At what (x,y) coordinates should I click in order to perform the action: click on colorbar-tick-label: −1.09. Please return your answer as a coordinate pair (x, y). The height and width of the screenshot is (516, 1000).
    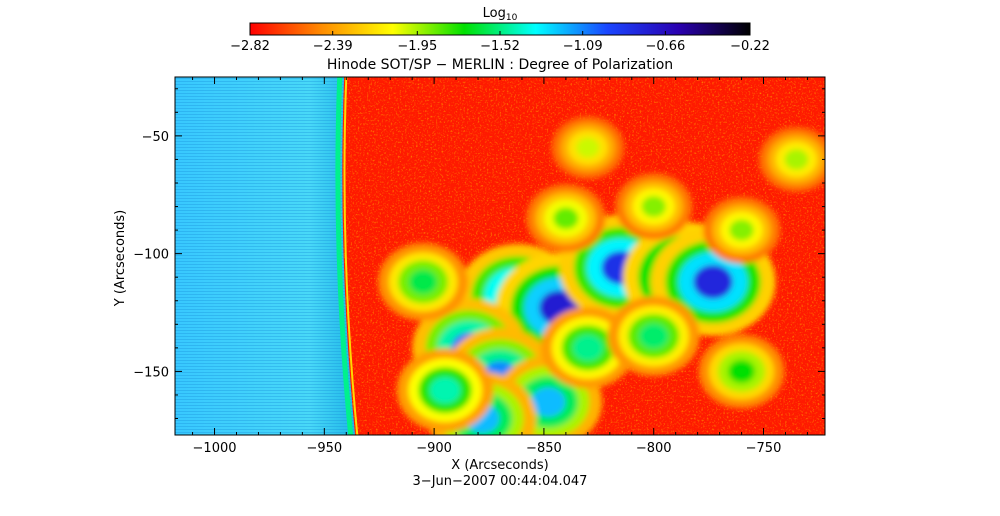
    Looking at the image, I should click on (583, 46).